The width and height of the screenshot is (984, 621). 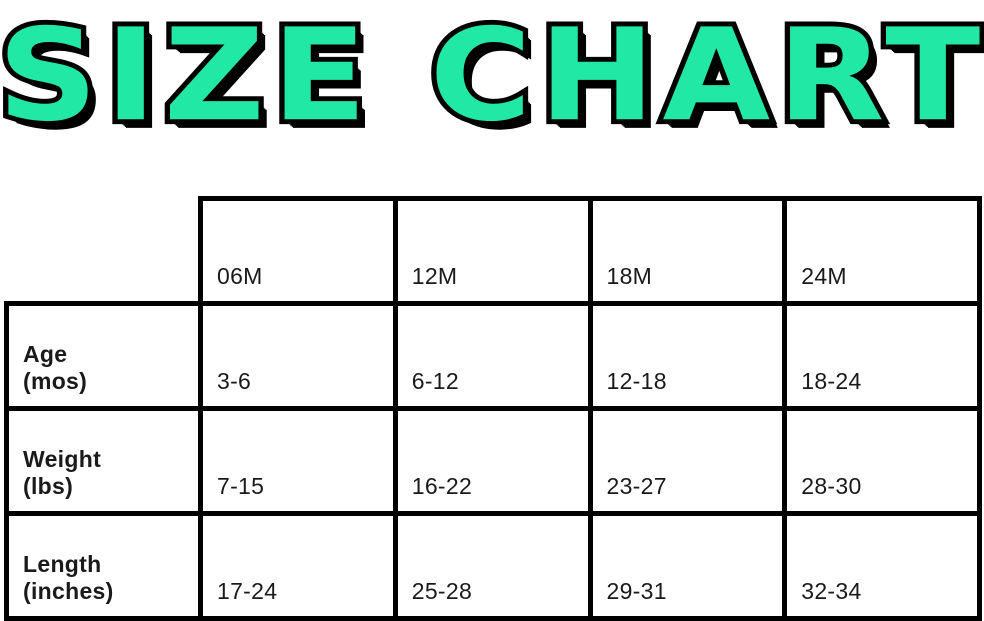 I want to click on column-header-24m: 24M, so click(x=882, y=251).